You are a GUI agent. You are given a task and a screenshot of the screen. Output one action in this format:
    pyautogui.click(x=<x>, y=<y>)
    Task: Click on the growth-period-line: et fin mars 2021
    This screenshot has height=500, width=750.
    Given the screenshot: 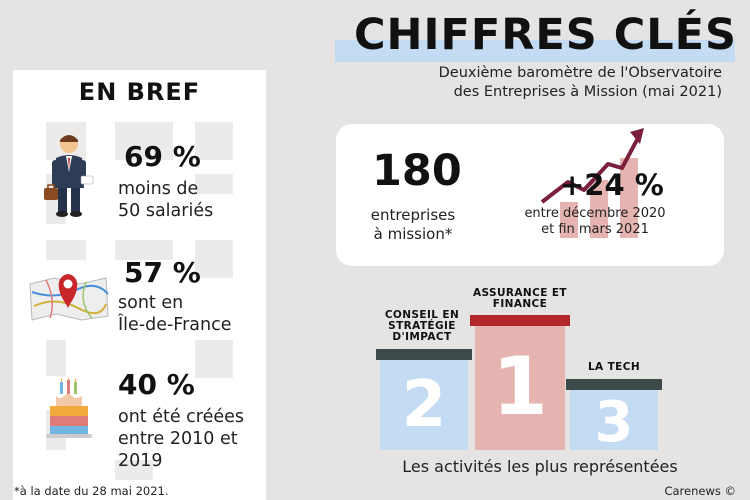 What is the action you would take?
    pyautogui.click(x=595, y=229)
    